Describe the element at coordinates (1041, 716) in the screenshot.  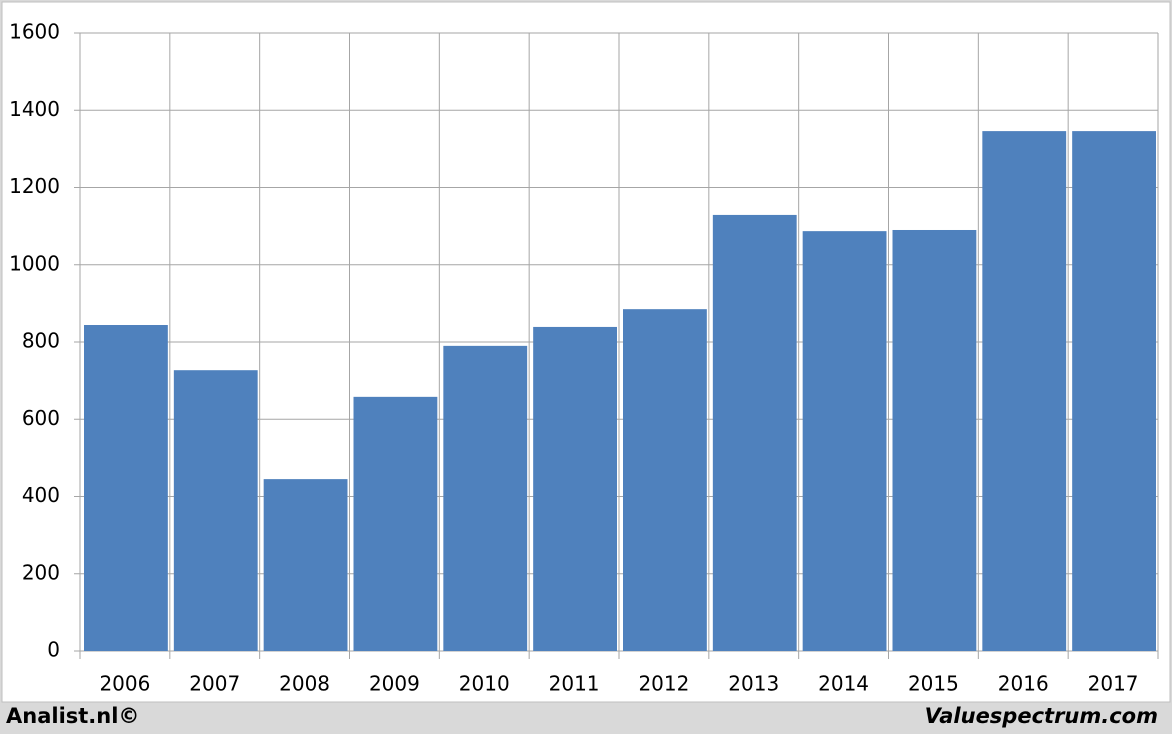
I see `credit: Valuespectrum.com` at that location.